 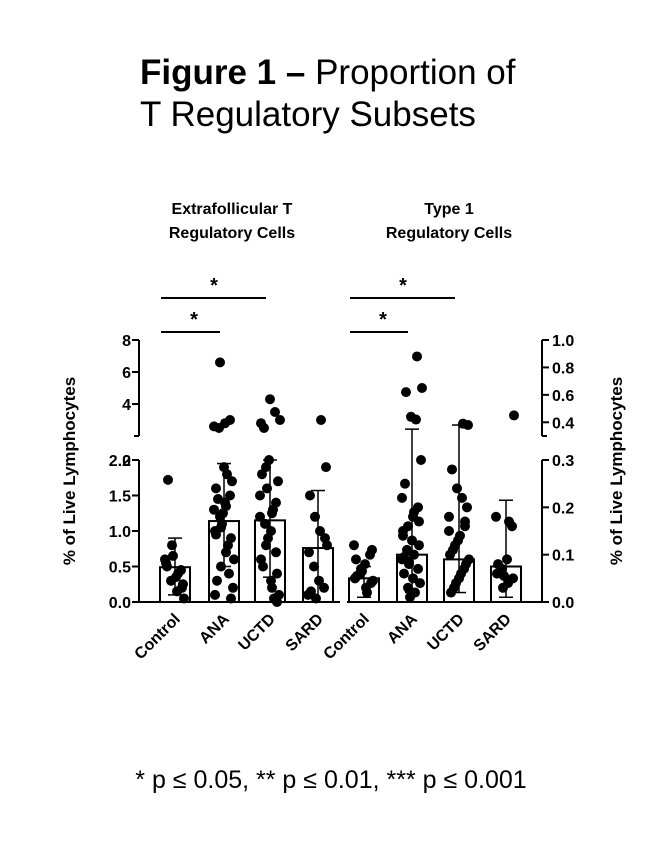 I want to click on y-tick-label: 0.1, so click(x=563, y=556).